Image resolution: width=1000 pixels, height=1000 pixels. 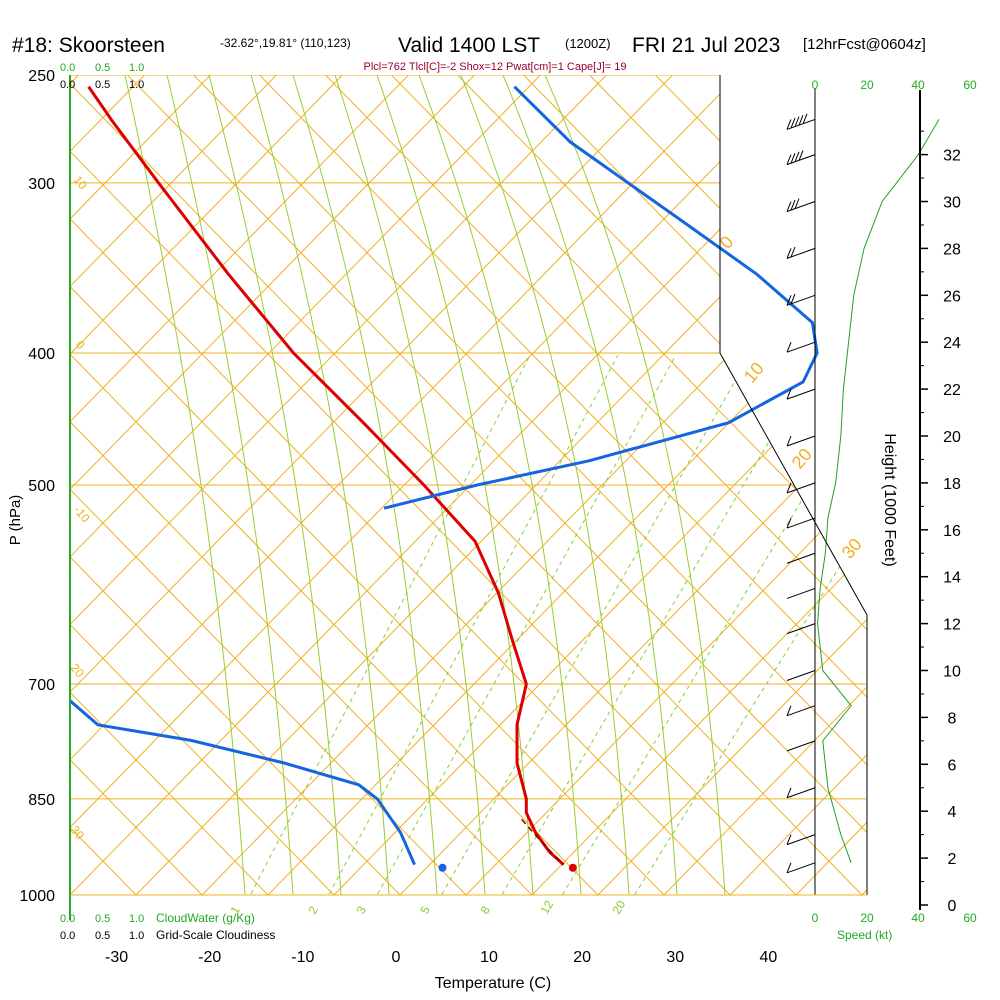 What do you see at coordinates (952, 203) in the screenshot?
I see `height-tick-label-30: 30` at bounding box center [952, 203].